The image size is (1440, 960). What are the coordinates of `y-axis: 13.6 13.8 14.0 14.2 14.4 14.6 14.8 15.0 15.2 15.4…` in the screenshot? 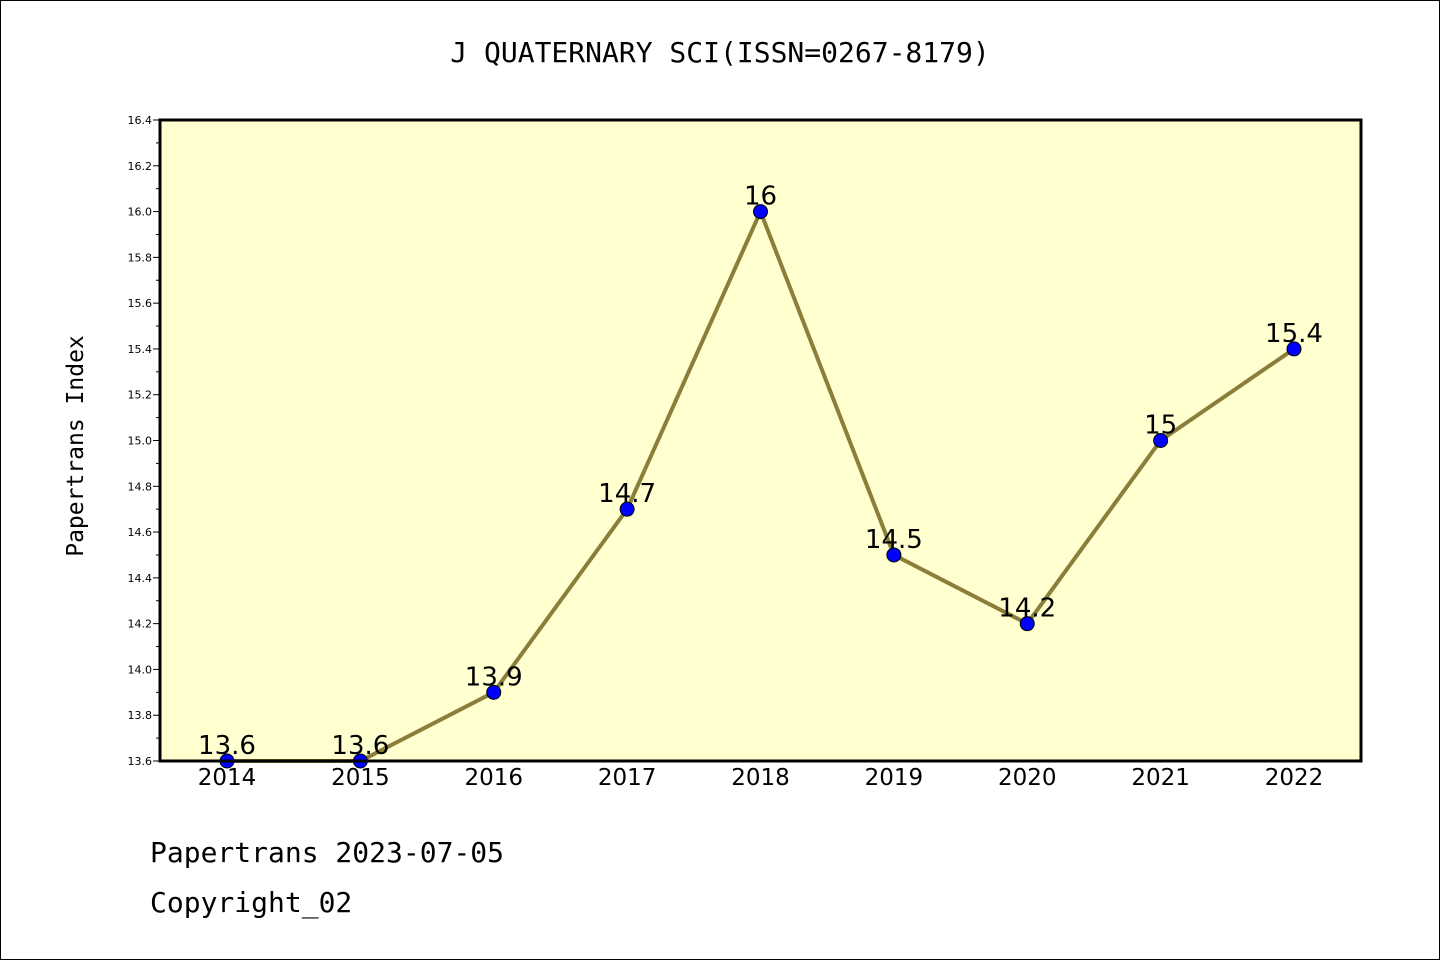 It's located at (144, 441).